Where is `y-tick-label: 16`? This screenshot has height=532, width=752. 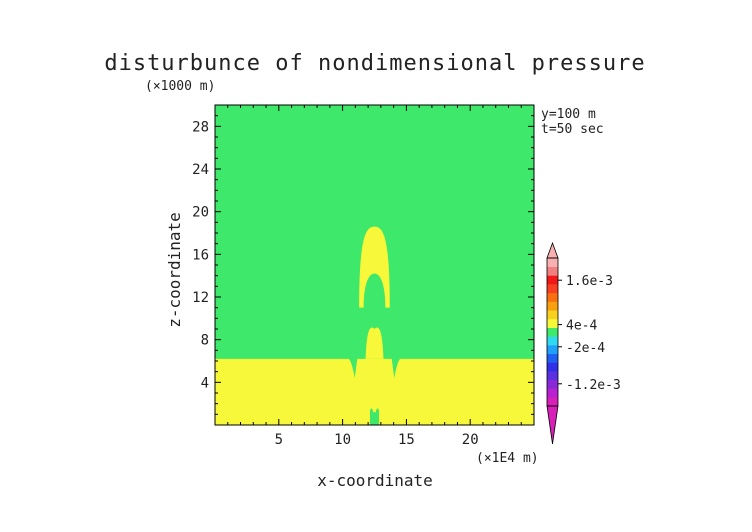
y-tick-label: 16 is located at coordinates (200, 255).